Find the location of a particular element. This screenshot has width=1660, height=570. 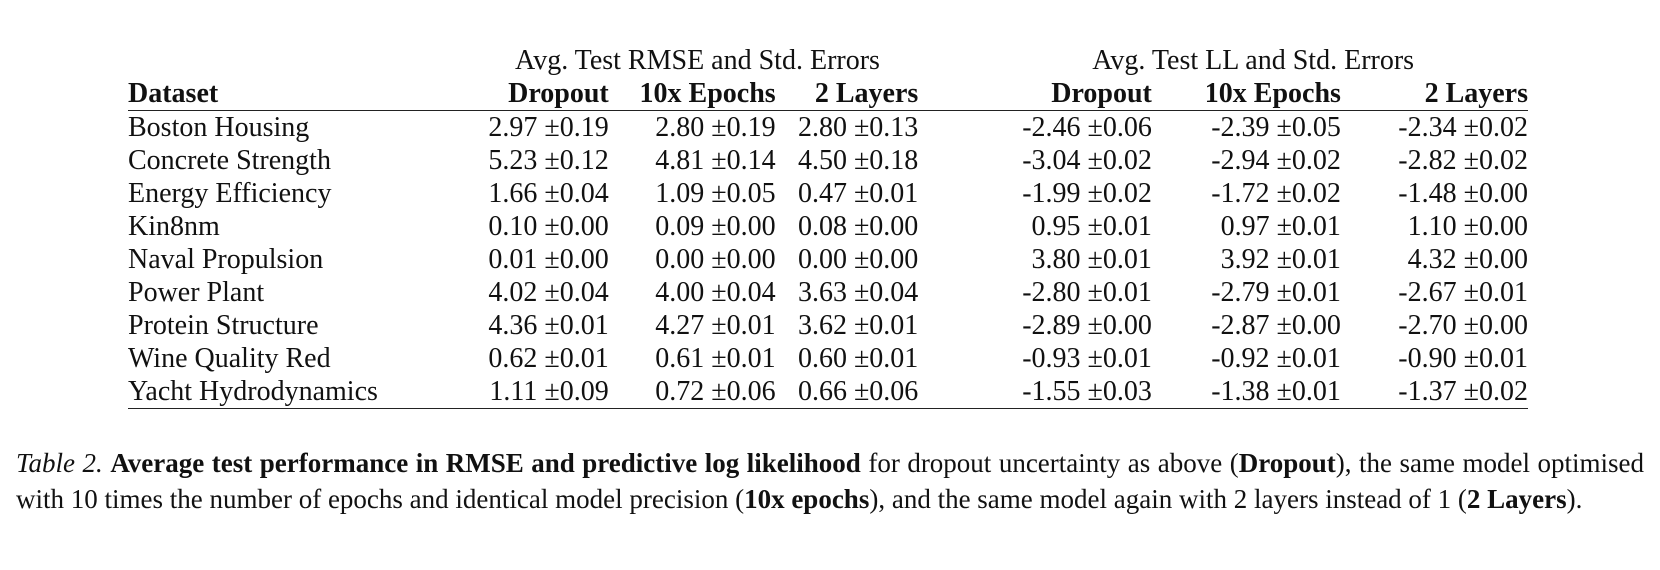

value-cell: 0.60 ±0.01 is located at coordinates (858, 358).